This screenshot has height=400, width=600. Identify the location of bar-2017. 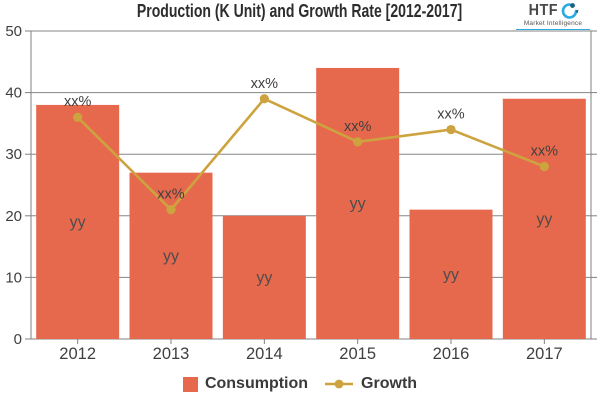
(544, 218).